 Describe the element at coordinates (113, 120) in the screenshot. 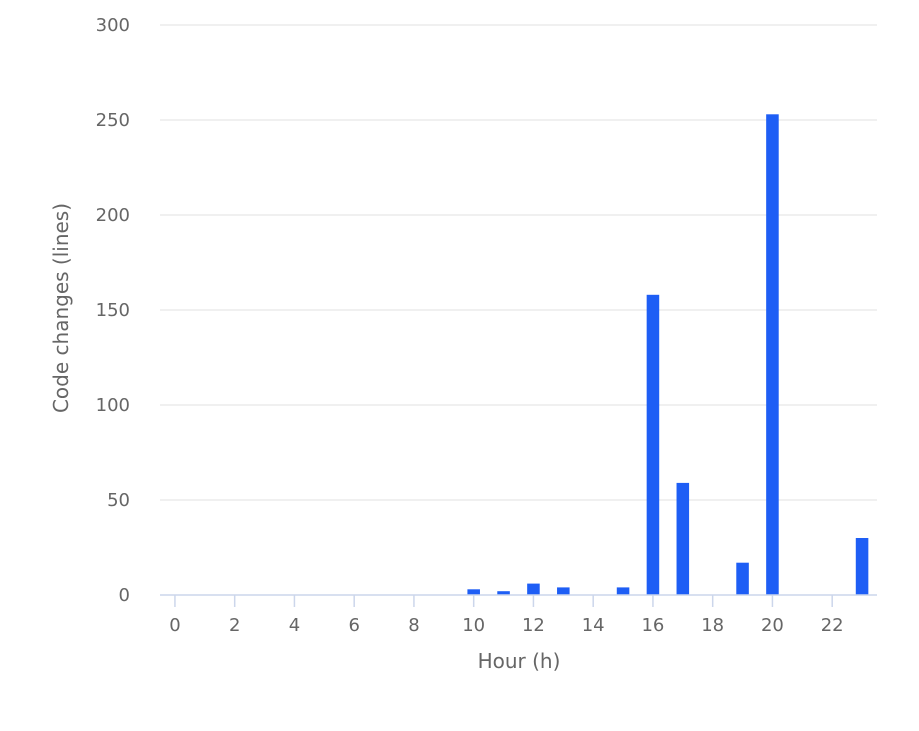

I see `y-tick-label: 250` at that location.